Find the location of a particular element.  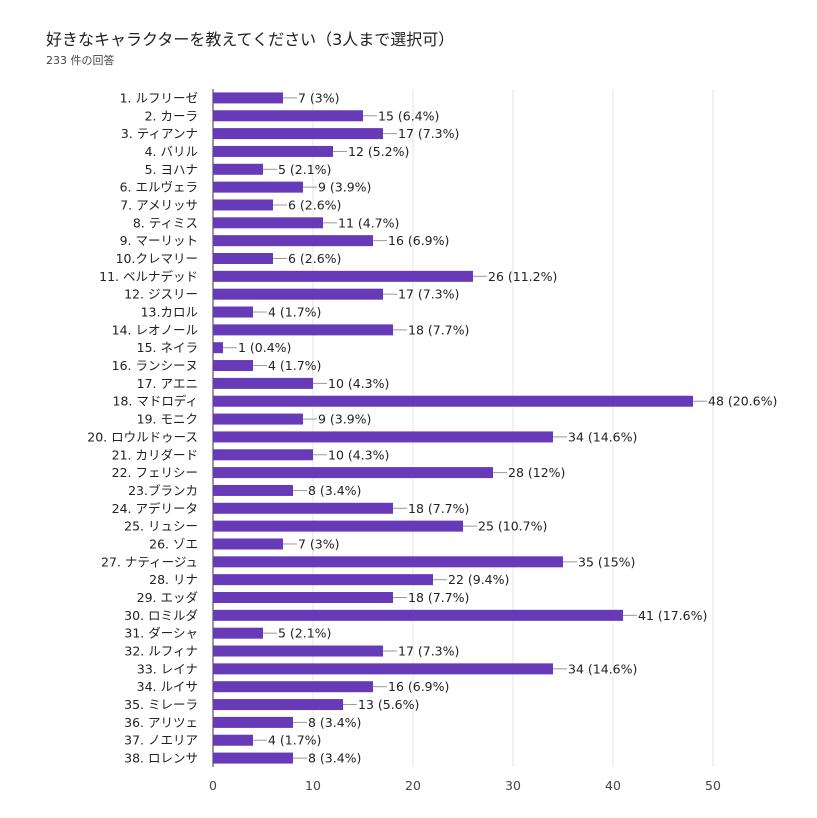

category-label: 24. アデリータ is located at coordinates (155, 508).